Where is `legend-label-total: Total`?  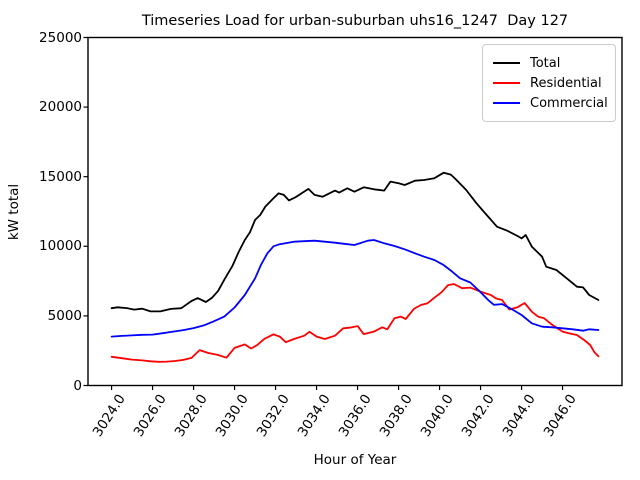
legend-label-total: Total is located at coordinates (545, 63).